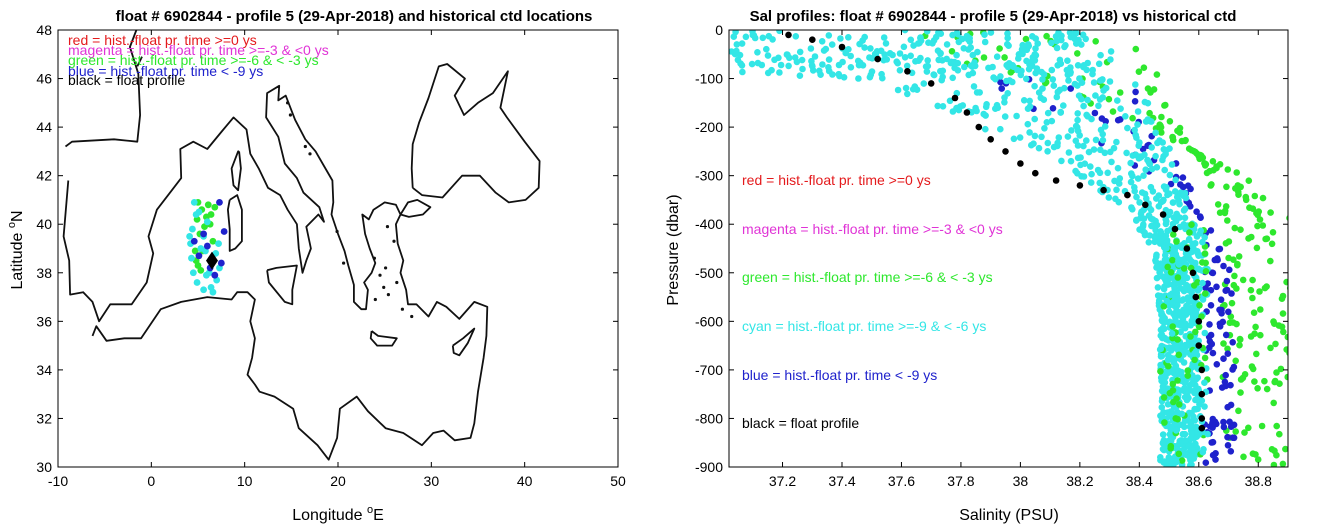  Describe the element at coordinates (44, 79) in the screenshot. I see `map-y-tick-label: 46` at that location.